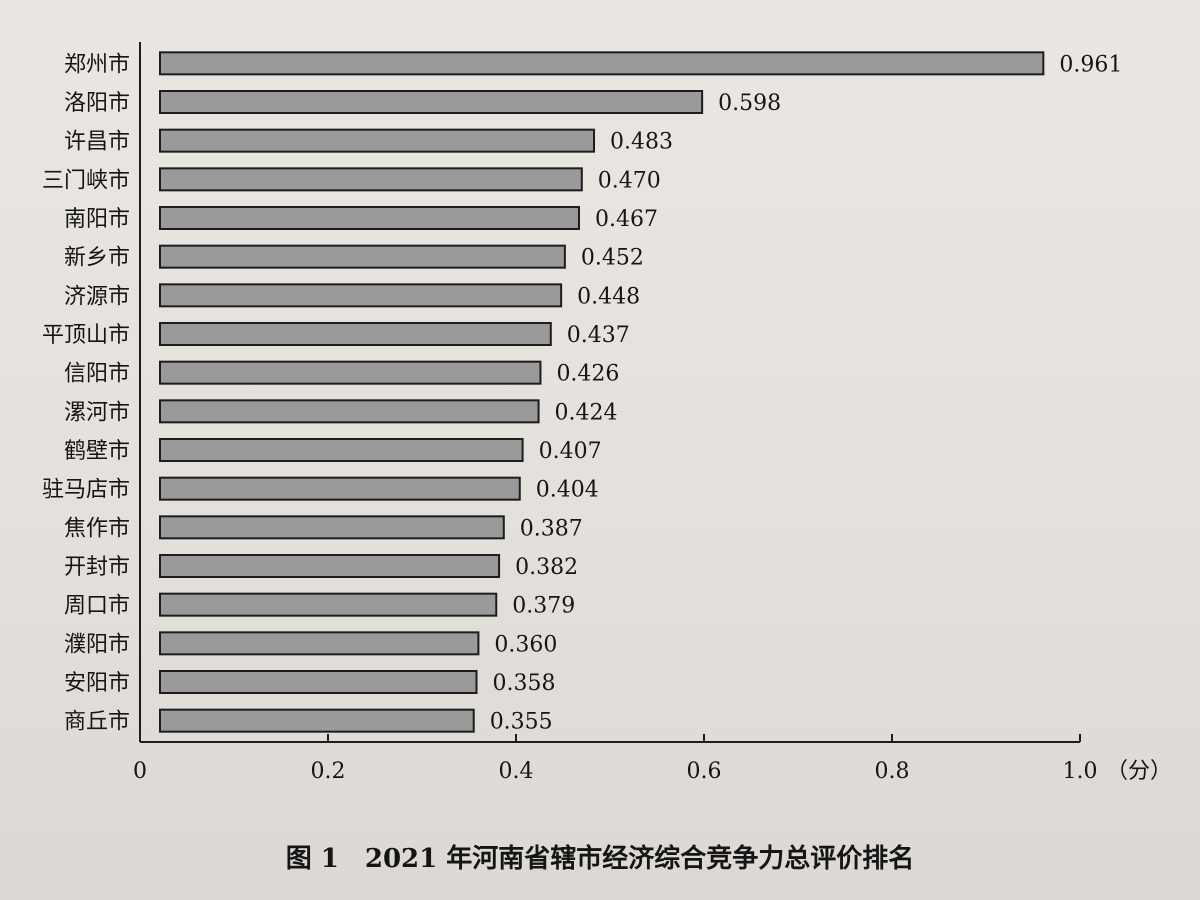 Image resolution: width=1200 pixels, height=900 pixels. I want to click on value-label: 0.358, so click(524, 683).